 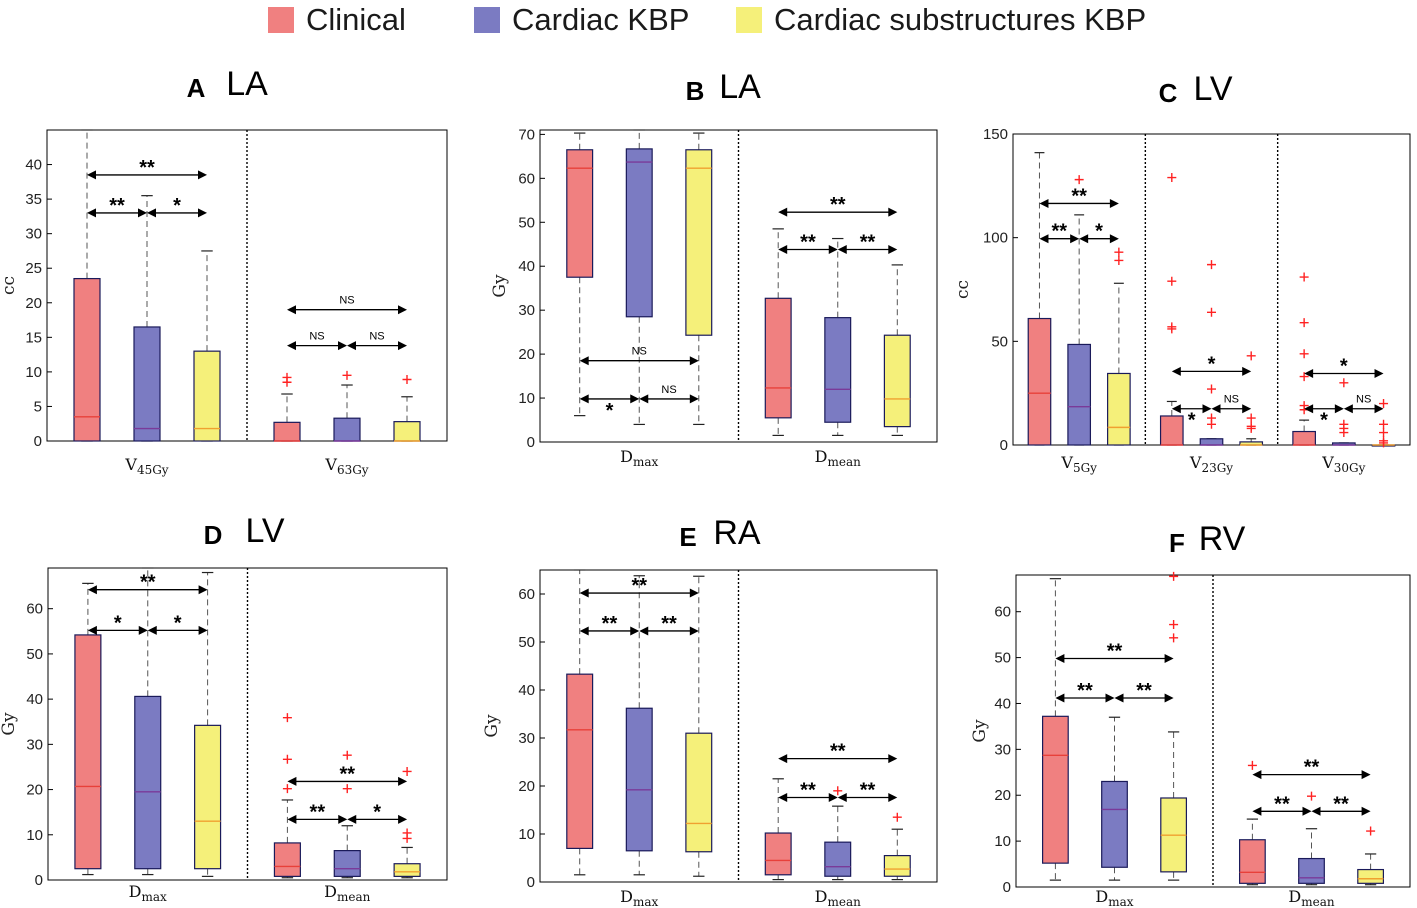 What do you see at coordinates (33, 303) in the screenshot?
I see `y-tick-label: 20` at bounding box center [33, 303].